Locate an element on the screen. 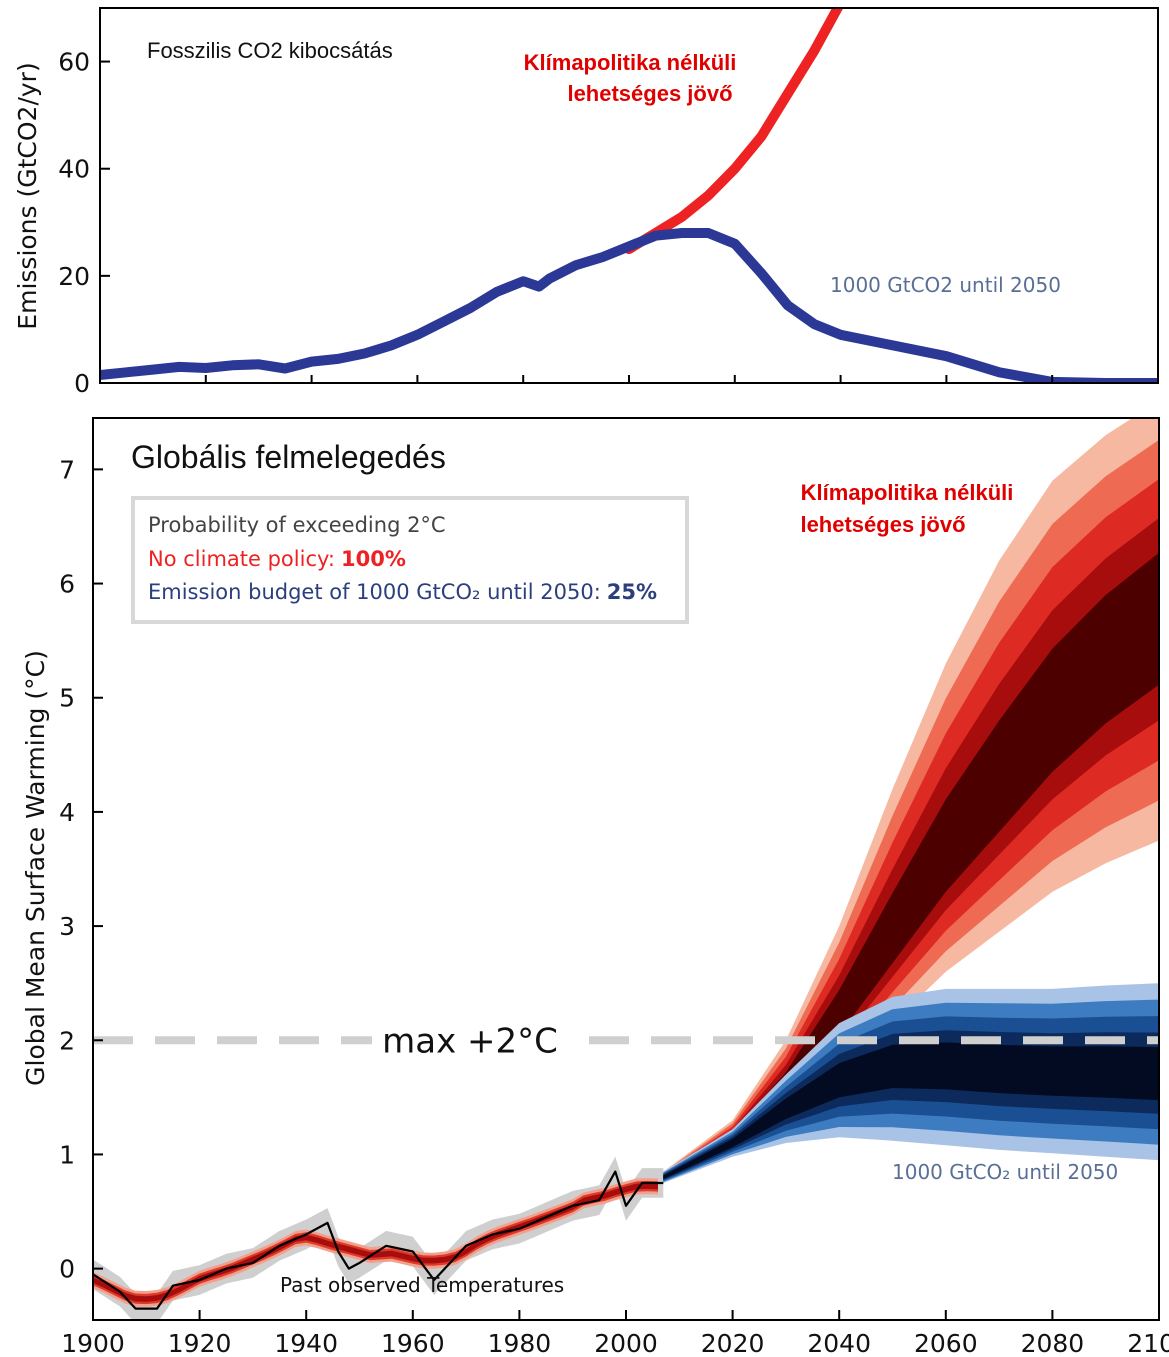 The image size is (1169, 1357). warming-blue-label: 1000 GtCO₂ until 2050 is located at coordinates (1005, 1172).